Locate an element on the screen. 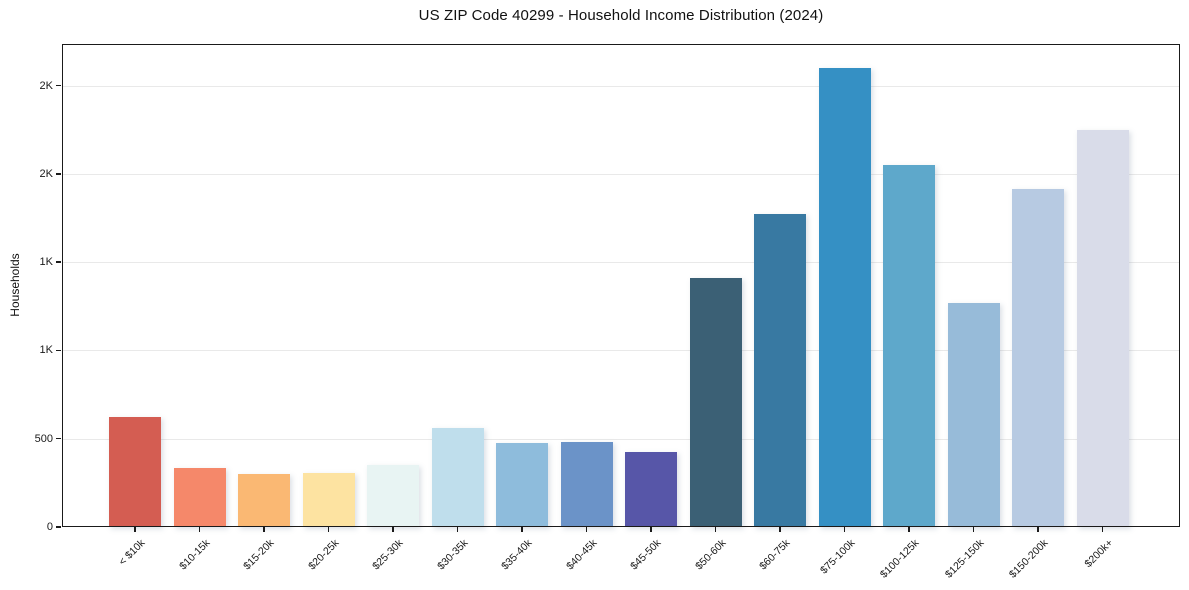 Image resolution: width=1189 pixels, height=590 pixels. bar-15-20k is located at coordinates (264, 500).